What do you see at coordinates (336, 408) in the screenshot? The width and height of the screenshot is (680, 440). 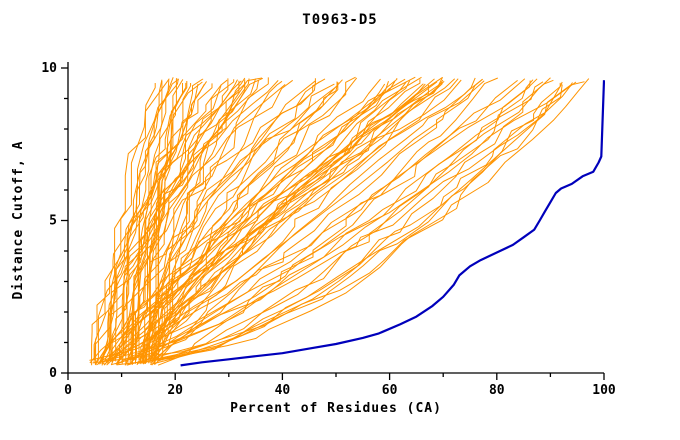 I see `x-axis-label: Percent of Residues (CA)` at bounding box center [336, 408].